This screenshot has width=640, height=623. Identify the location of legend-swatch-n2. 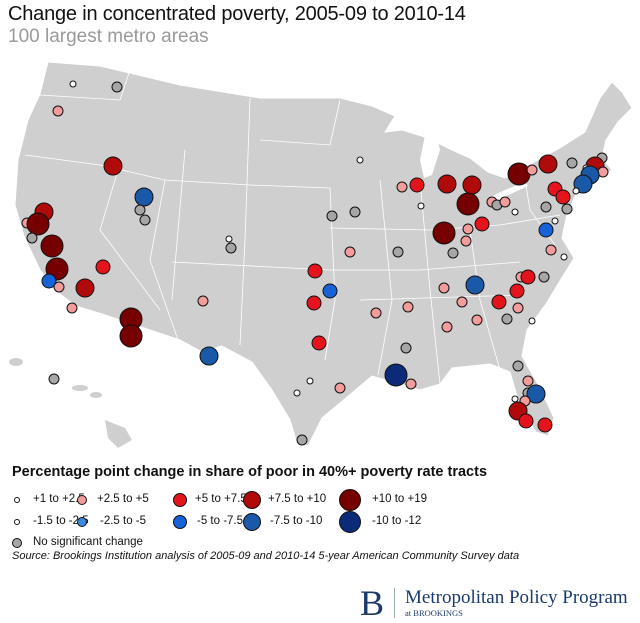
(82, 522).